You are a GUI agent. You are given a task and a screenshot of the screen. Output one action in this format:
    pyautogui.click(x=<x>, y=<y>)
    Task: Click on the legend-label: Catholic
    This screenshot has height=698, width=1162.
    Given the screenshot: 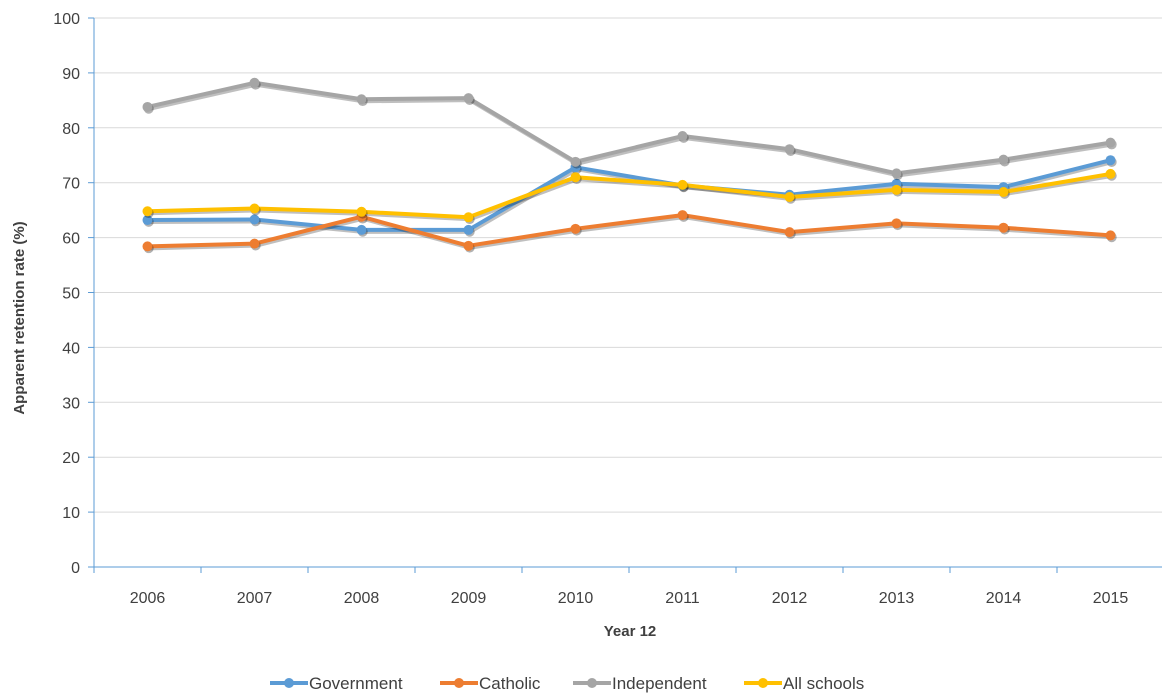 What is the action you would take?
    pyautogui.click(x=510, y=683)
    